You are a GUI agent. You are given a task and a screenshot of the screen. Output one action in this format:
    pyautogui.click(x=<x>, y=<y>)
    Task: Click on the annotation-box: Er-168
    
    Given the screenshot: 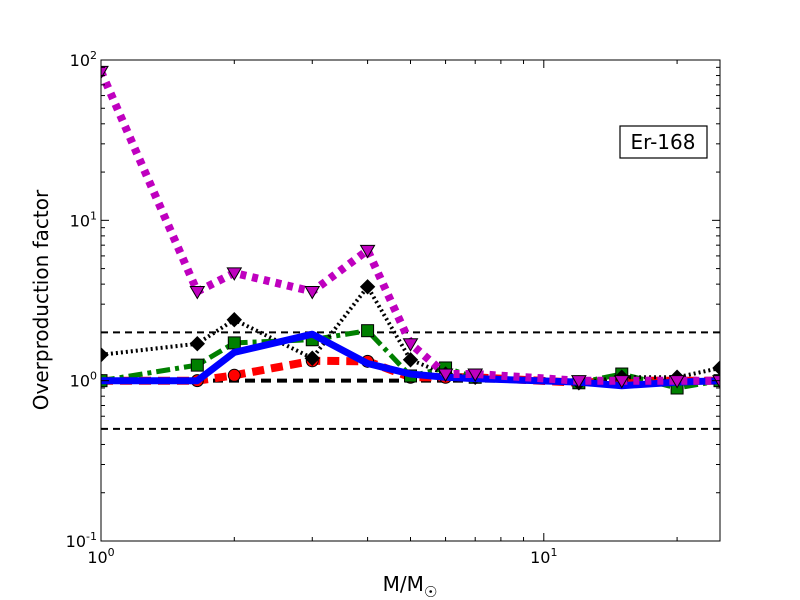 What is the action you would take?
    pyautogui.click(x=663, y=142)
    